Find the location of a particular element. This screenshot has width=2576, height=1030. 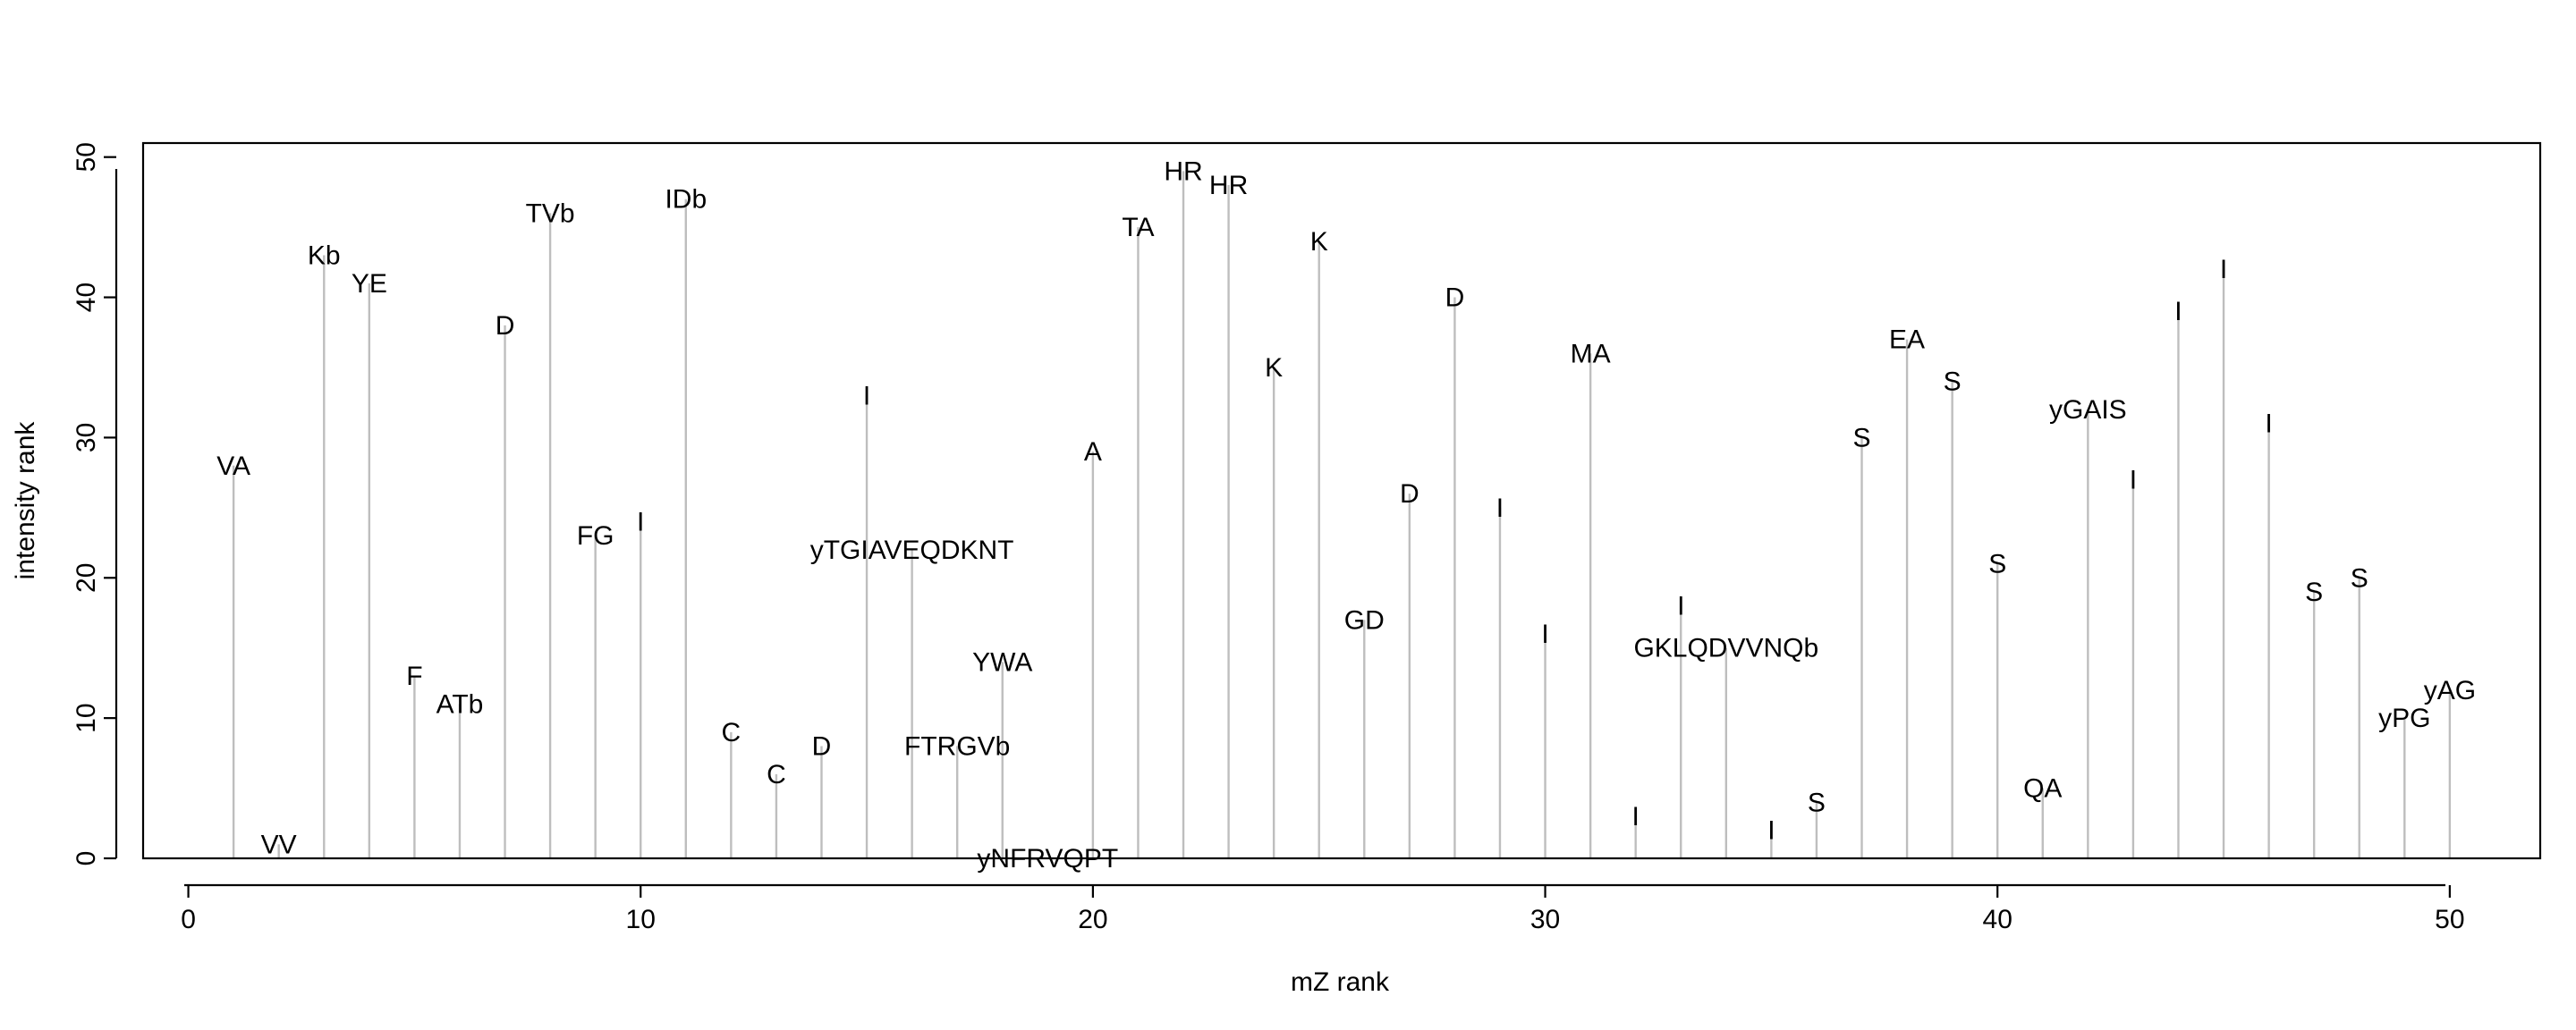

y-tick-label: 10 is located at coordinates (86, 717).